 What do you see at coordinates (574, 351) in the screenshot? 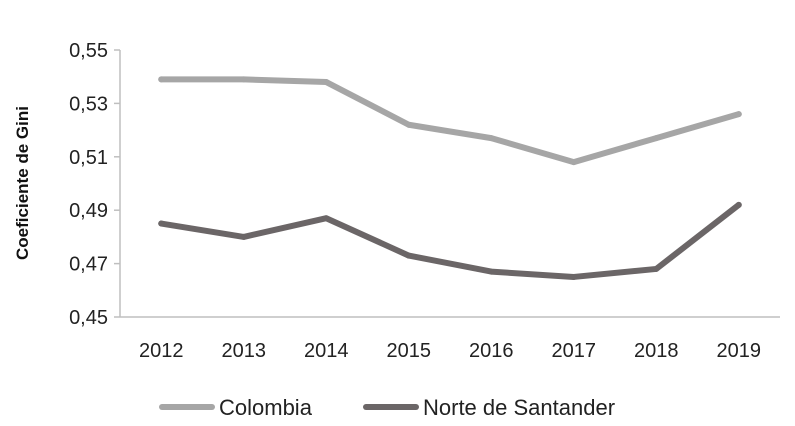
I see `x-tick-label: 2017` at bounding box center [574, 351].